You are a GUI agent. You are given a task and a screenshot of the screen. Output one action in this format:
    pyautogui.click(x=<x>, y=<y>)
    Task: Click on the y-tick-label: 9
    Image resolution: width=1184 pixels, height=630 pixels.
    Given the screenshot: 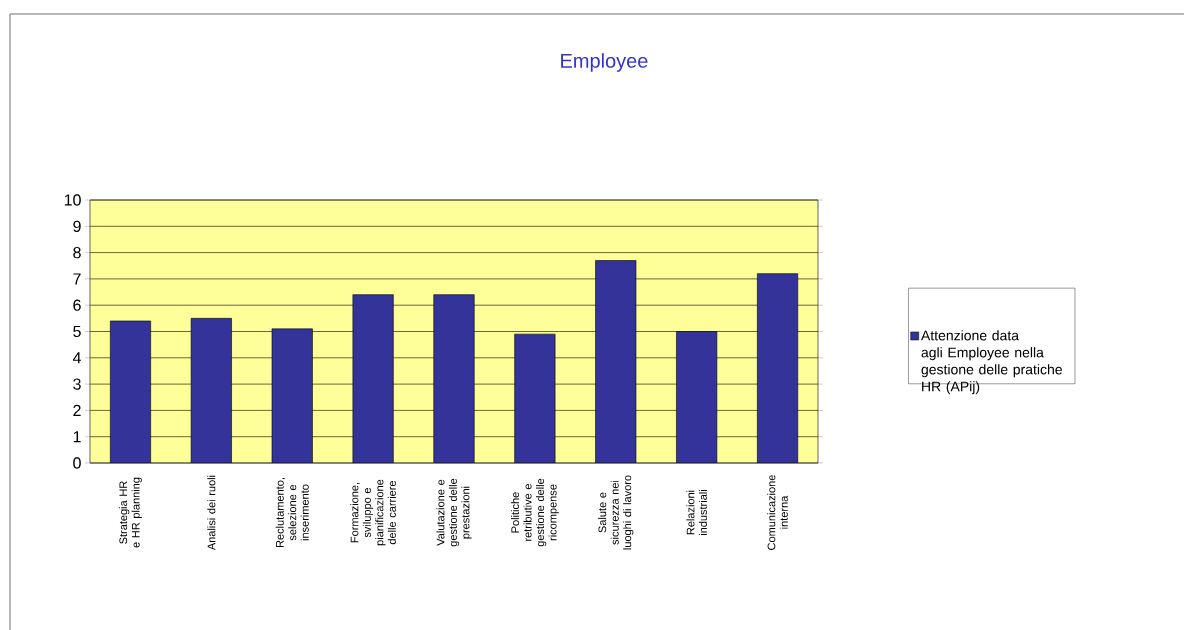 What is the action you would take?
    pyautogui.click(x=77, y=226)
    